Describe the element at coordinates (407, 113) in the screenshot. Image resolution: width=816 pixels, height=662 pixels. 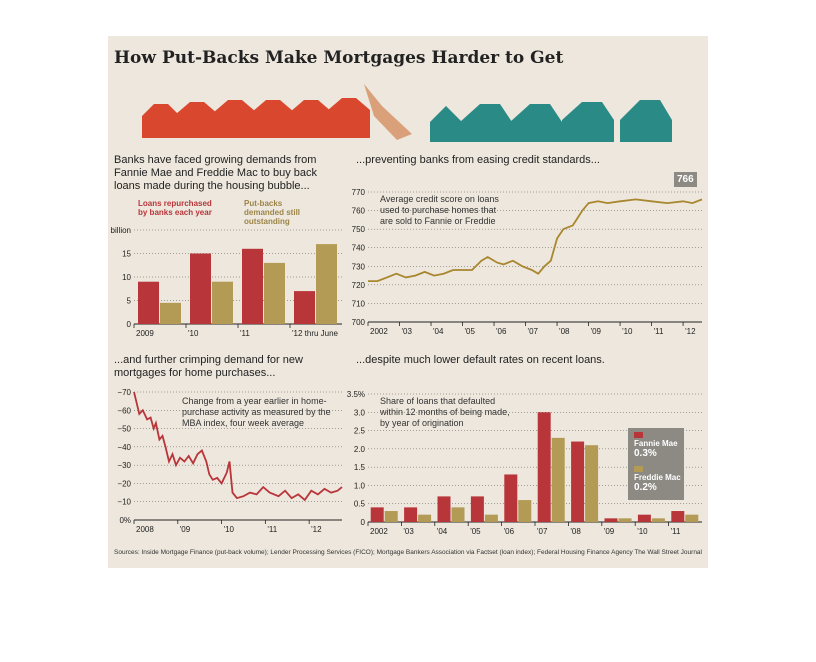
I see `houses-illustration` at that location.